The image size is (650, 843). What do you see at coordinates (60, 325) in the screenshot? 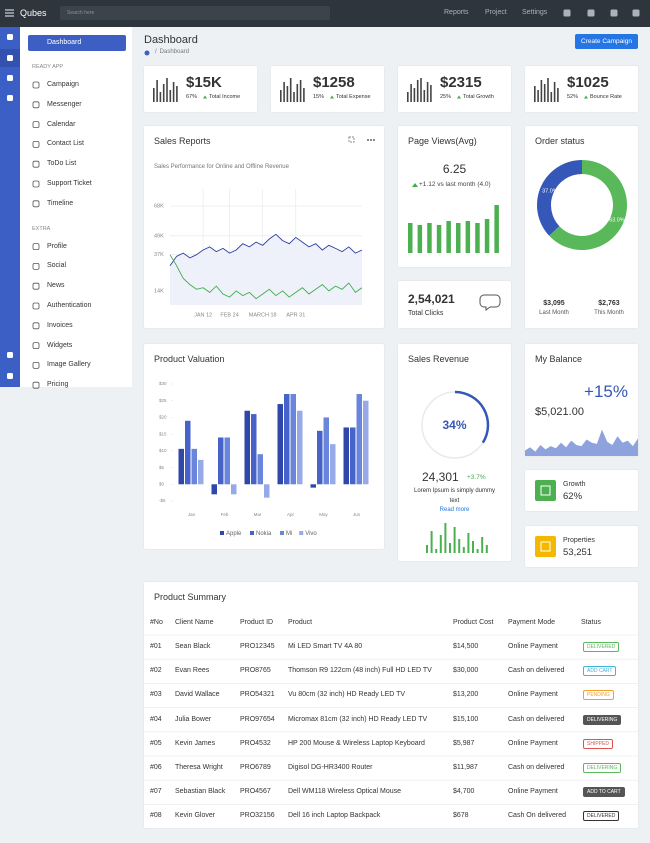
I see `menu-item: Invoices` at bounding box center [60, 325].